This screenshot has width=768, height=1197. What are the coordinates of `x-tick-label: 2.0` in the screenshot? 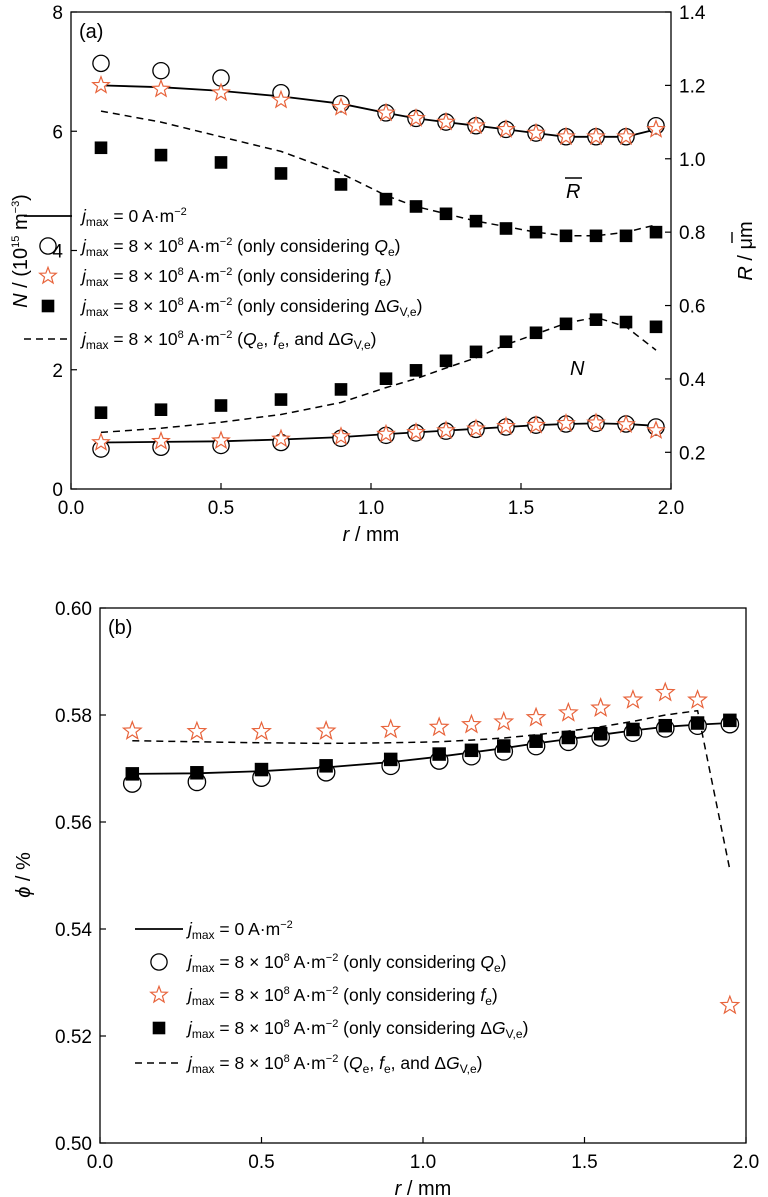 It's located at (746, 1162).